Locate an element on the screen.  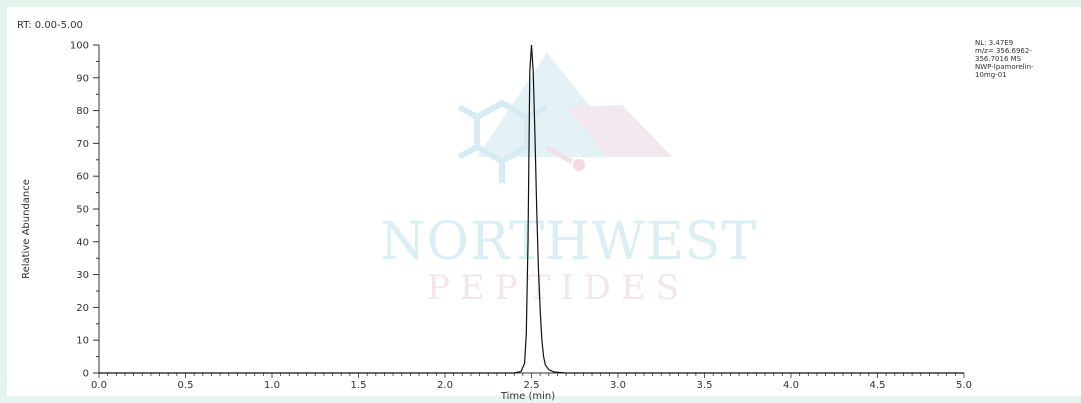
x-axis-title: Time (min) is located at coordinates (527, 396).